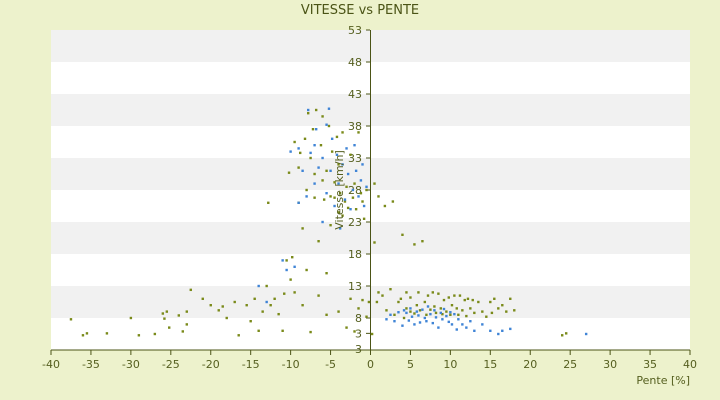 The width and height of the screenshot is (720, 400). What do you see at coordinates (171, 364) in the screenshot?
I see `x-tick-label: -25` at bounding box center [171, 364].